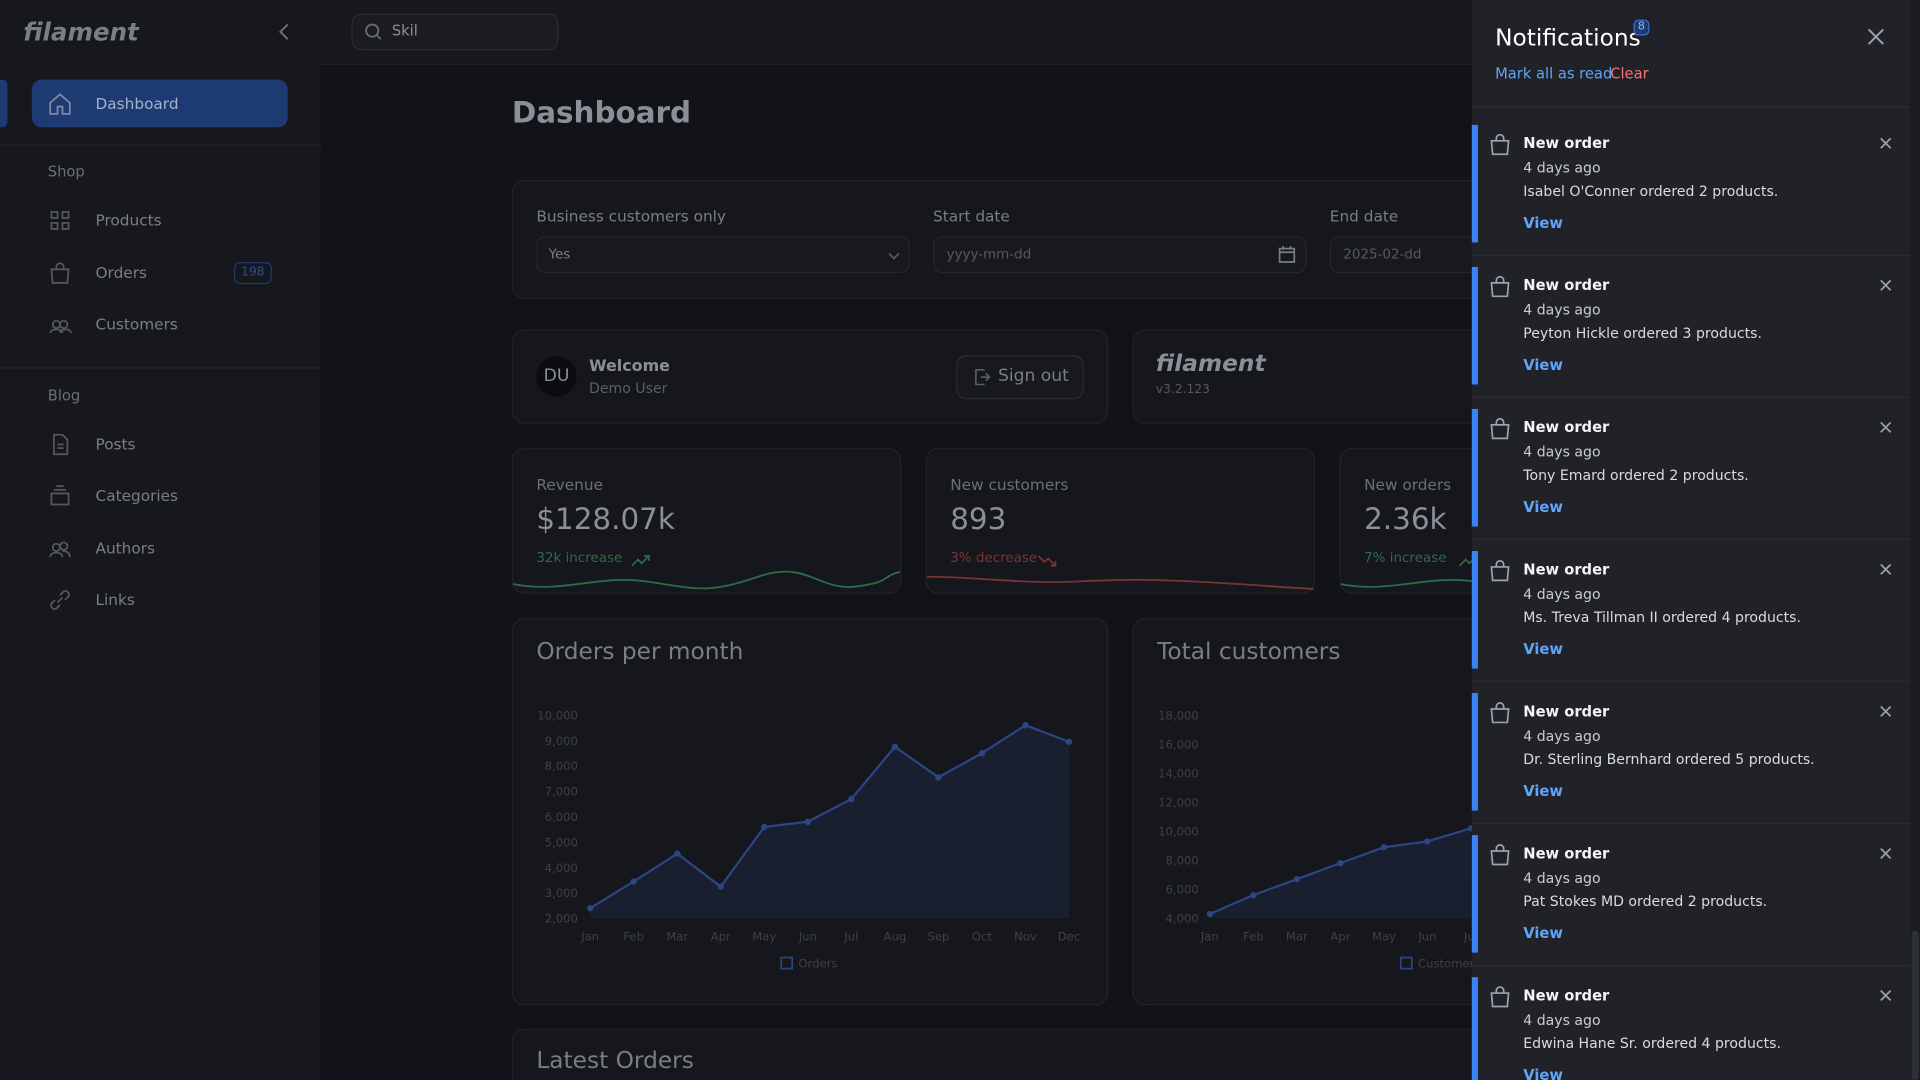 The image size is (1920, 1080). Describe the element at coordinates (557, 715) in the screenshot. I see `y-tick-label: 10,000` at that location.